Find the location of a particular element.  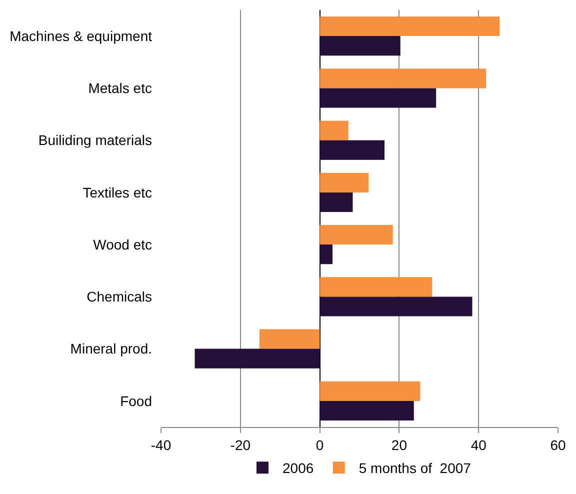

x-tick-label: 40 is located at coordinates (478, 444).